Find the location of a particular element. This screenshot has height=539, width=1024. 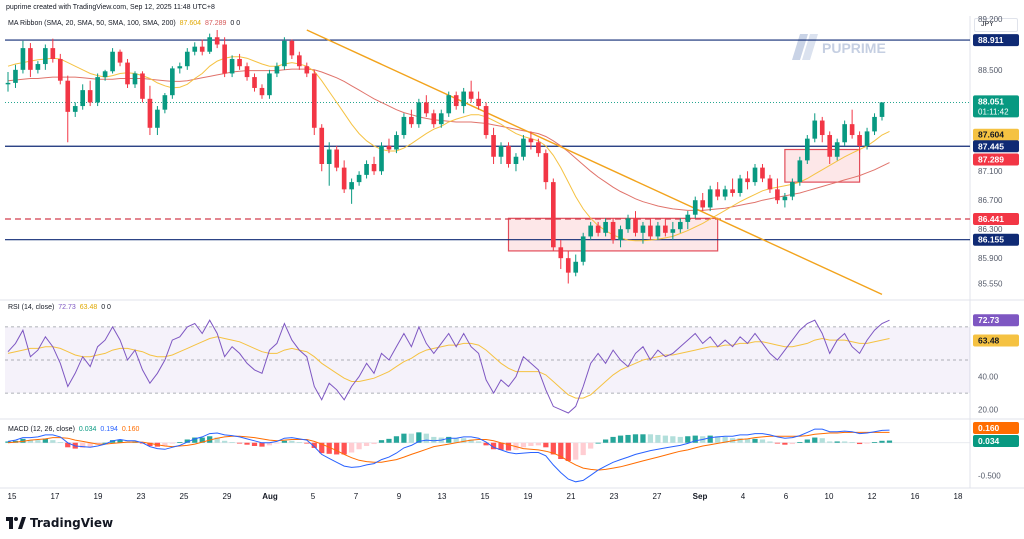

last-price-label: 88.051 is located at coordinates (991, 101).